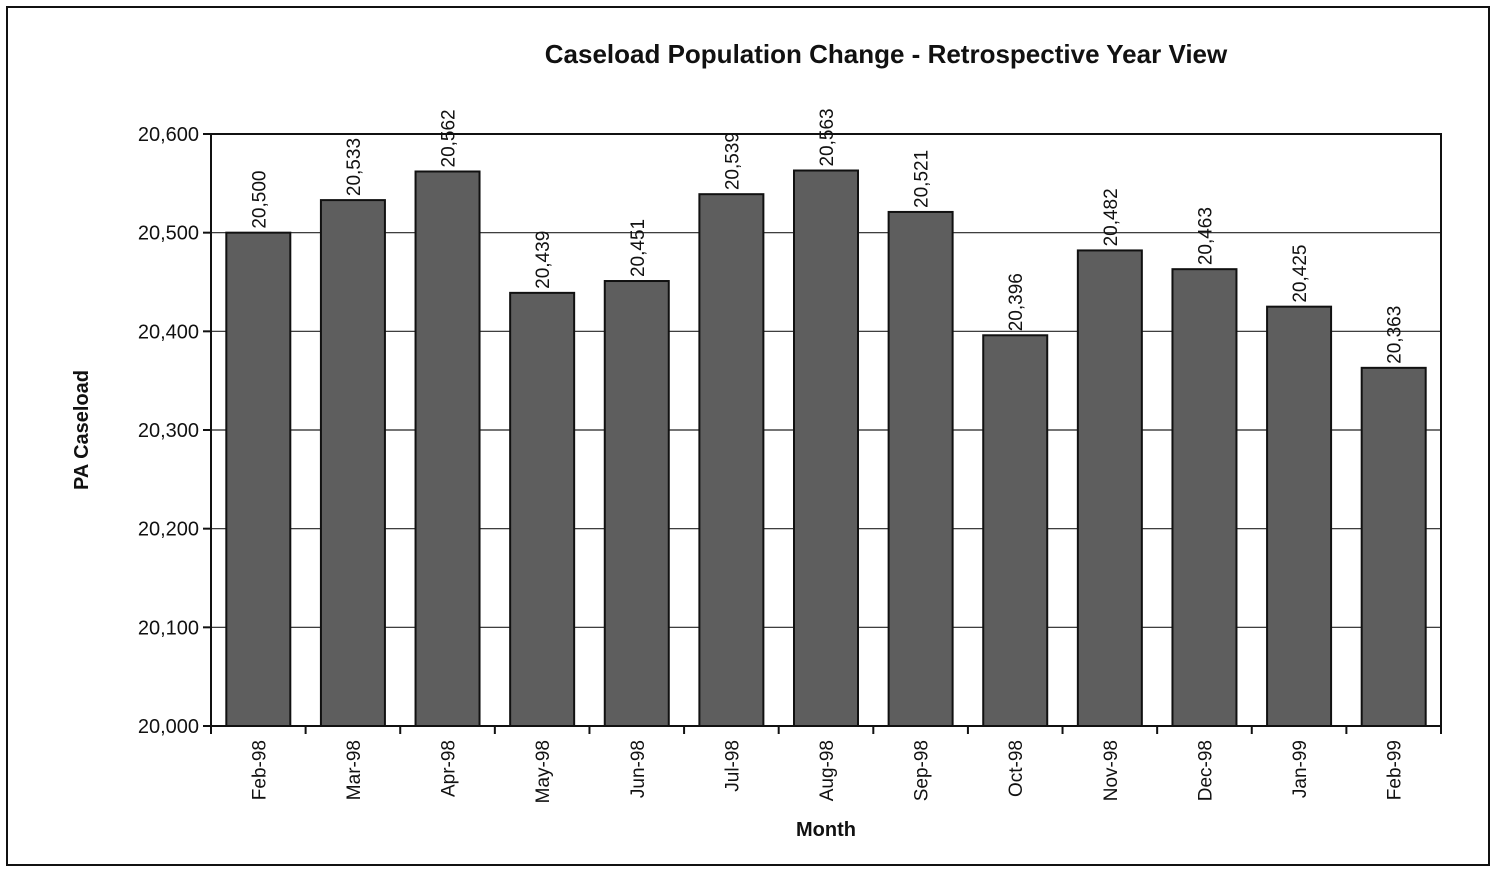 The height and width of the screenshot is (872, 1499). What do you see at coordinates (168, 431) in the screenshot?
I see `y-tick-label: 20,300` at bounding box center [168, 431].